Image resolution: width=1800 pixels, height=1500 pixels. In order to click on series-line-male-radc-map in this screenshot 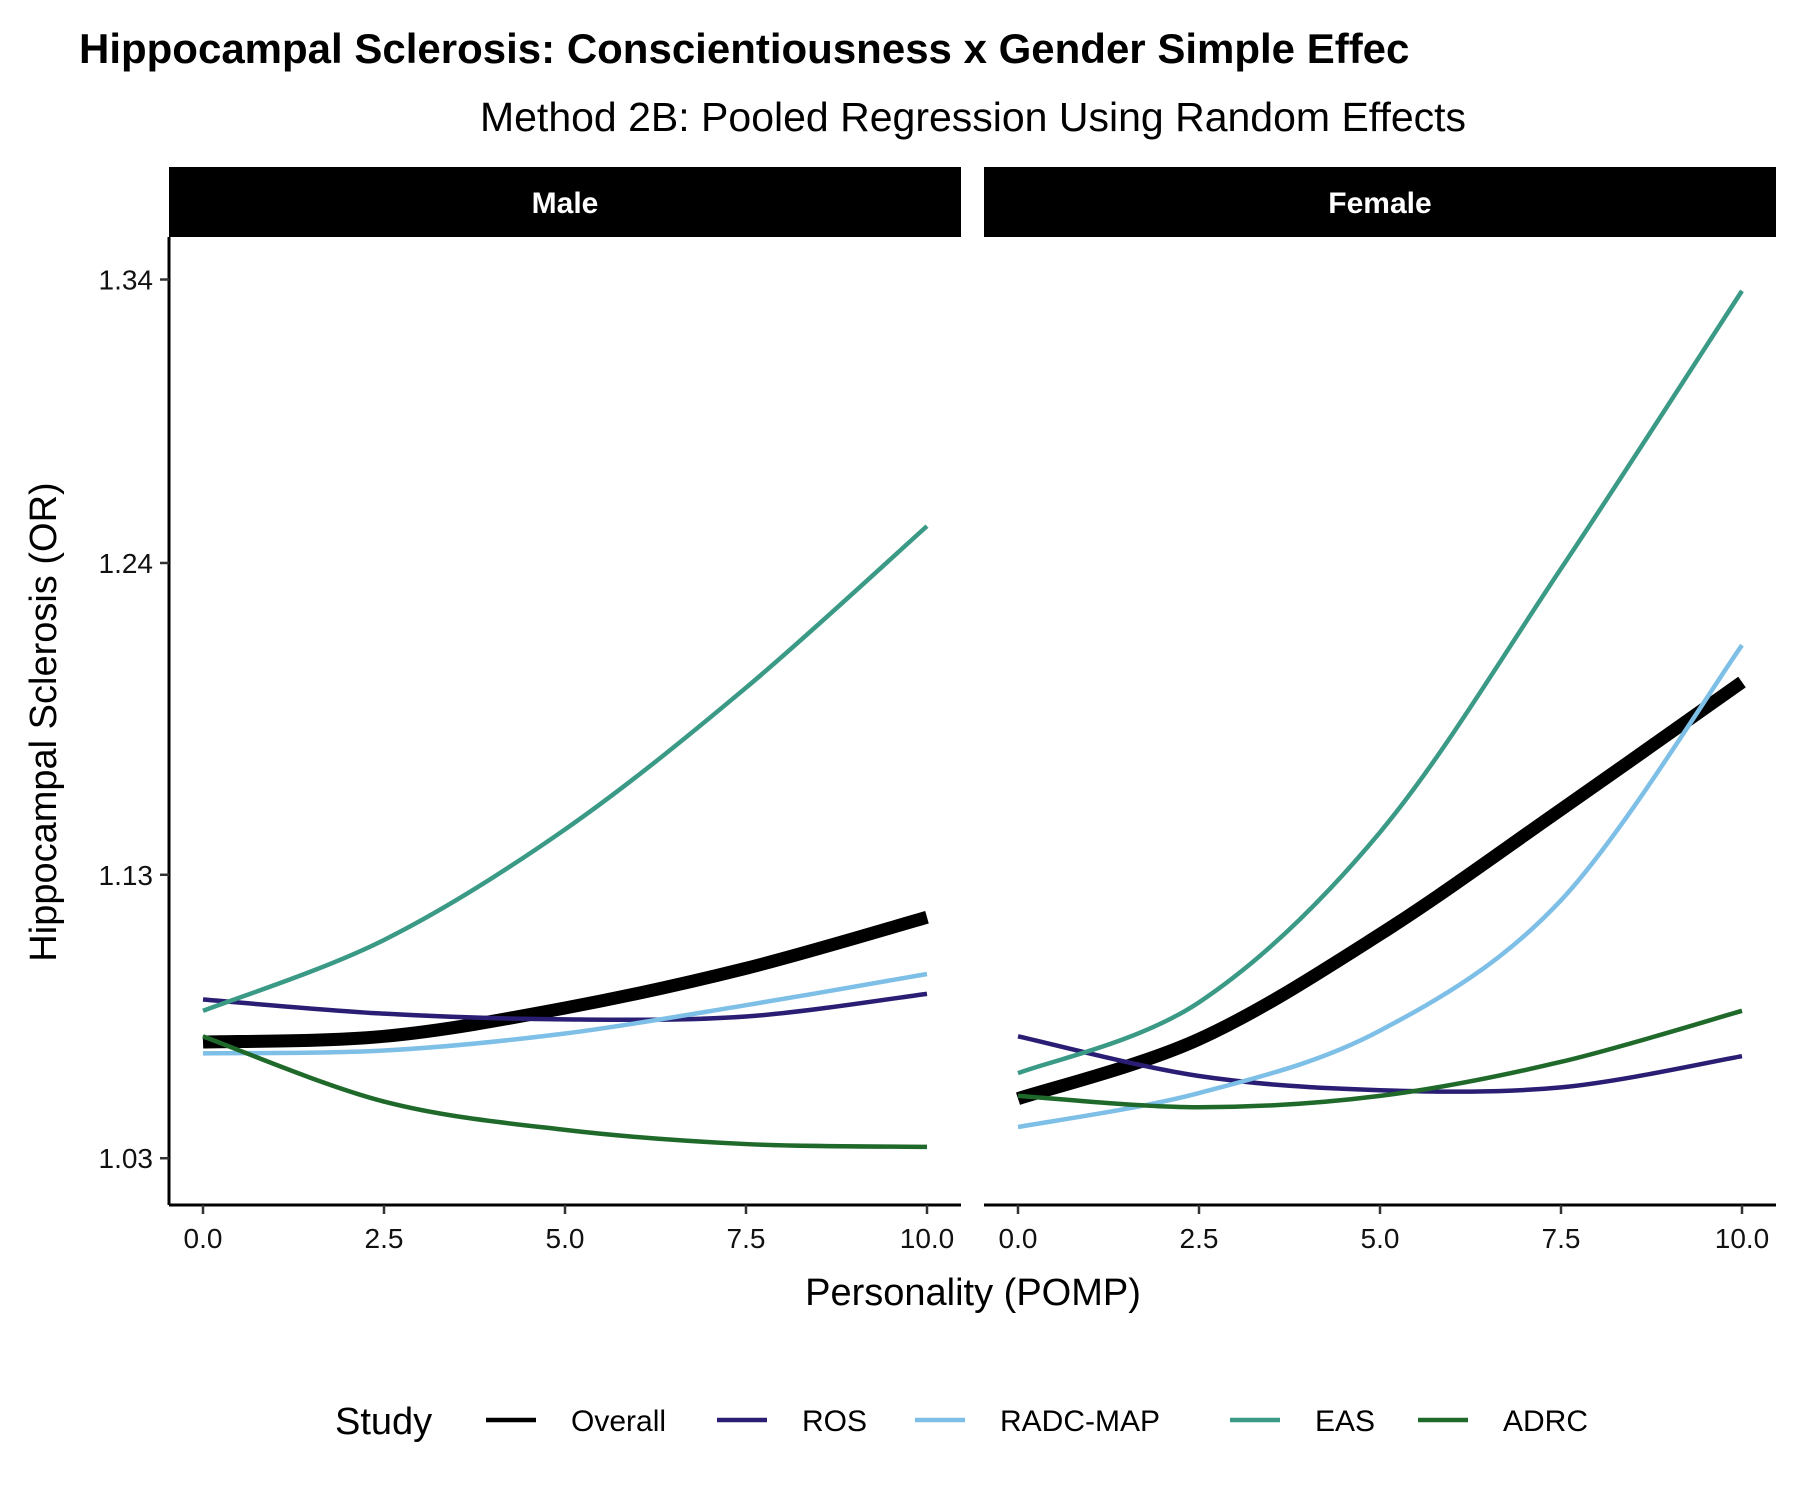, I will do `click(565, 1013)`.